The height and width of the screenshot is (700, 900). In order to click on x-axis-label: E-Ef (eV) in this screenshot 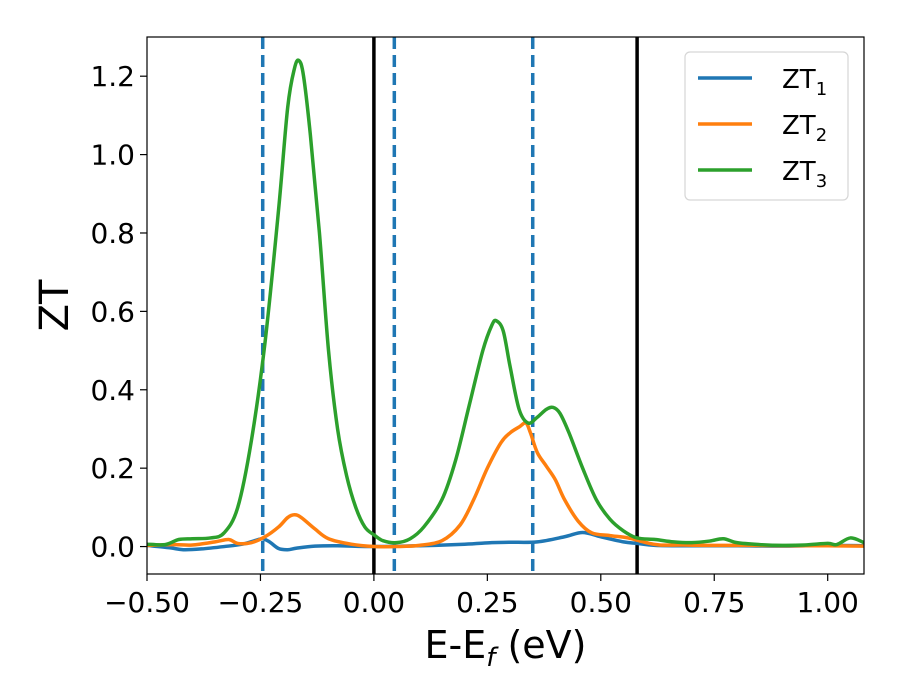, I will do `click(506, 648)`.